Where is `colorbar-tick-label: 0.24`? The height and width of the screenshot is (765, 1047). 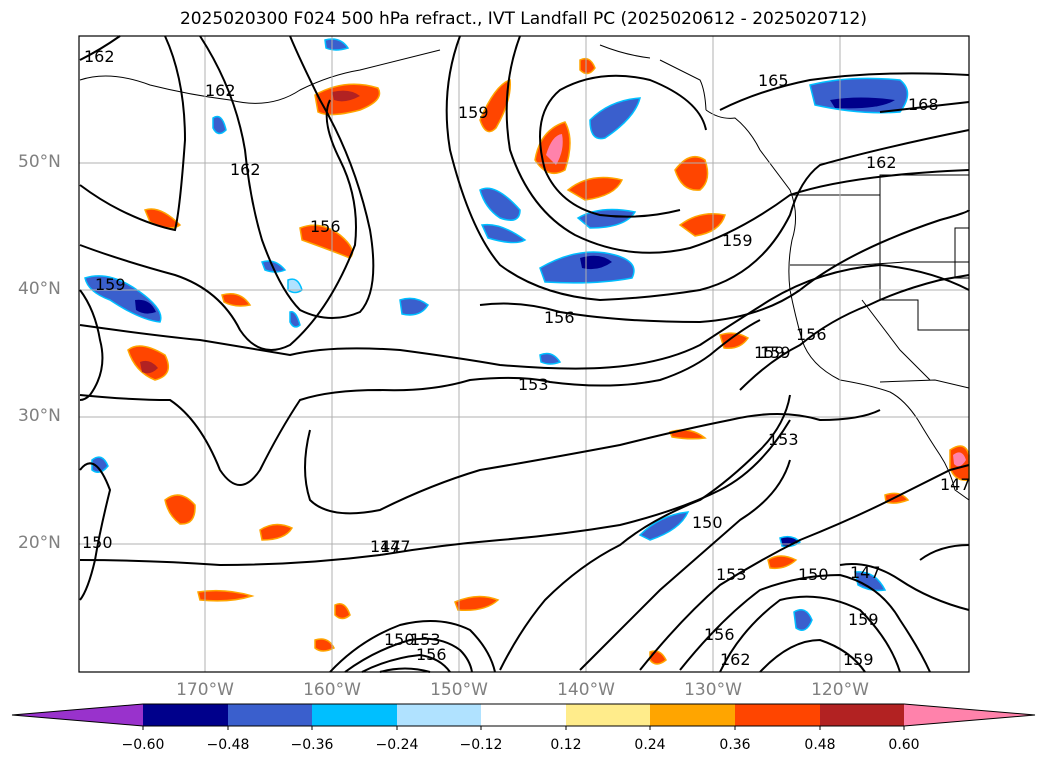
colorbar-tick-label: 0.24 is located at coordinates (650, 745).